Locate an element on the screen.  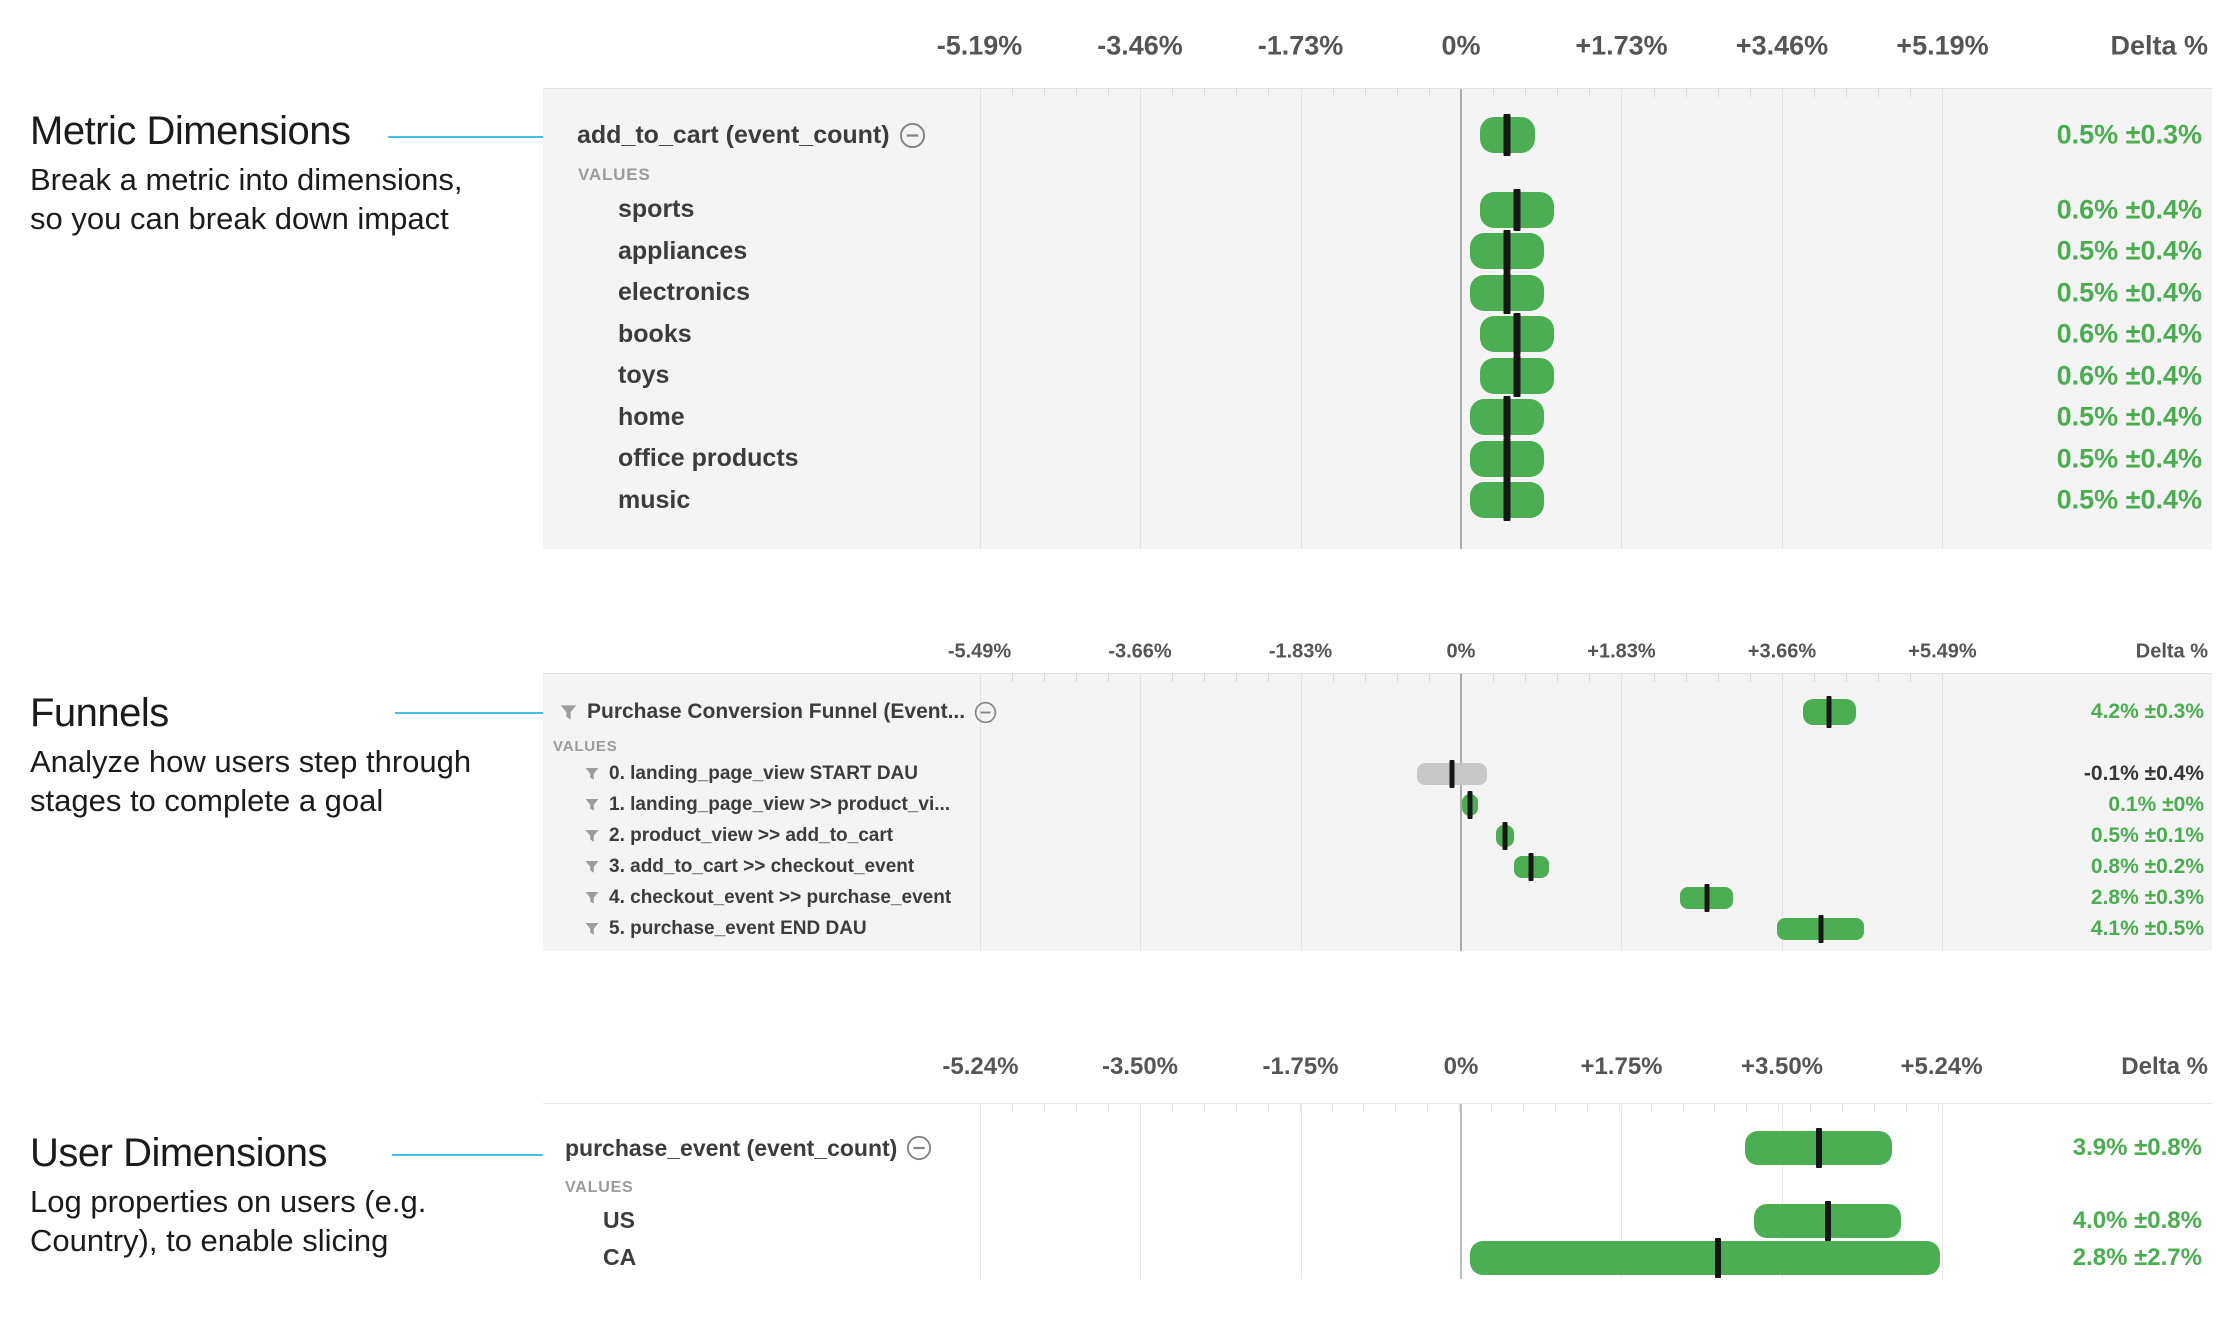
row-label-group: 0. landing_page_view START DAU is located at coordinates (751, 773).